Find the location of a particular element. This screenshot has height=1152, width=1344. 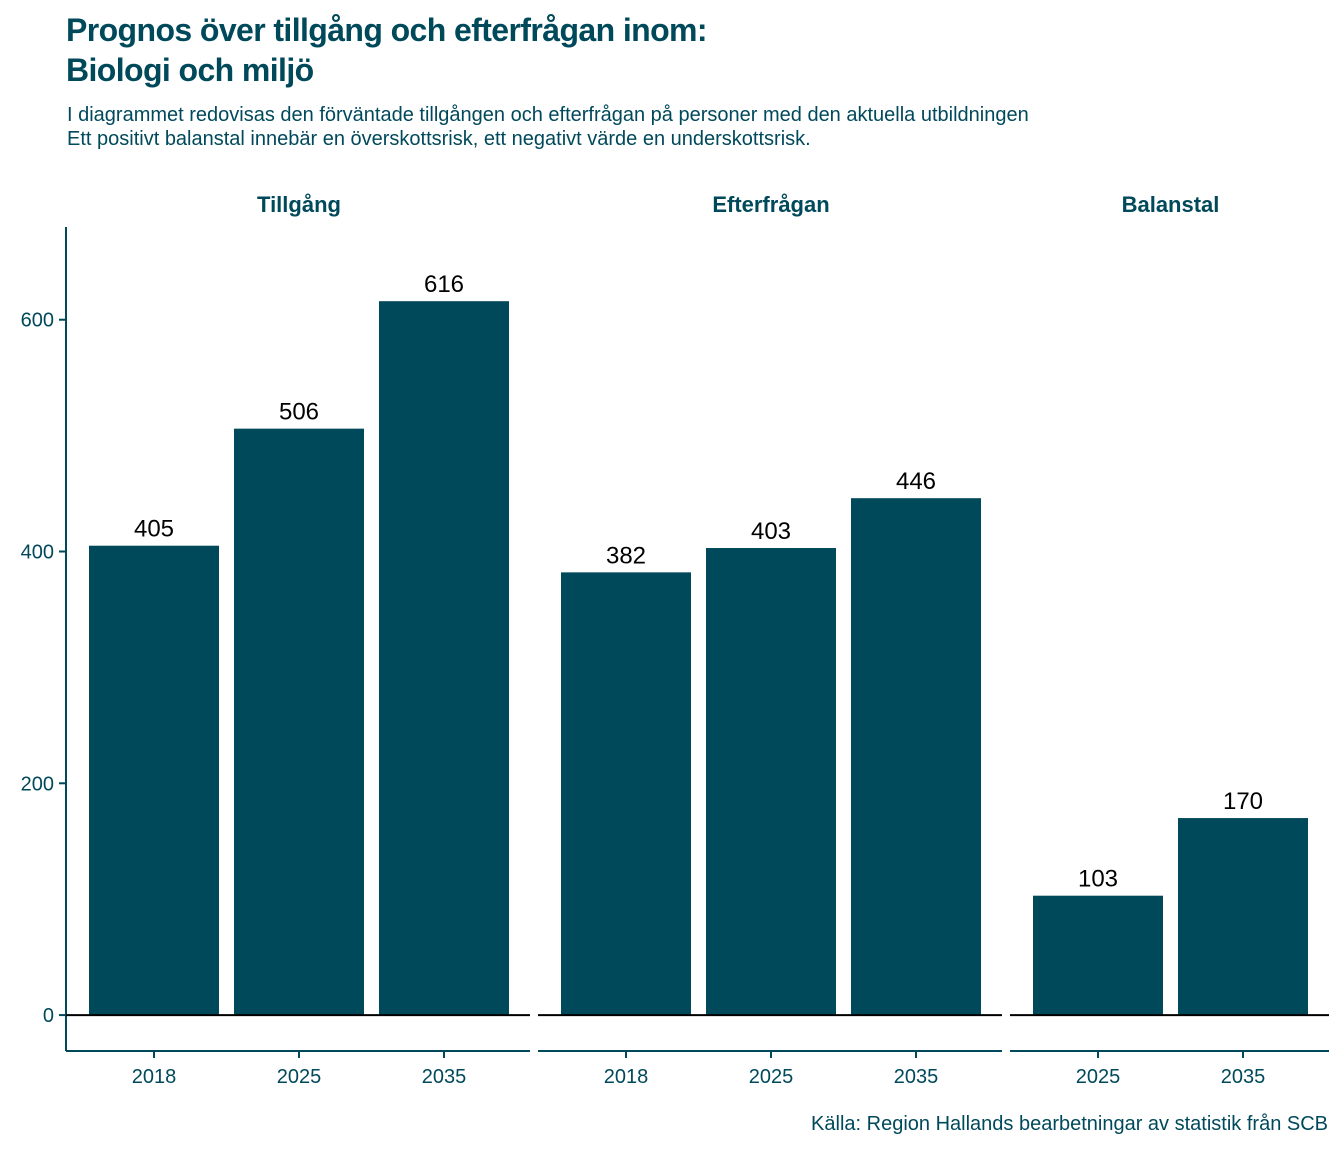

bar-efterfragan-2035 is located at coordinates (916, 757).